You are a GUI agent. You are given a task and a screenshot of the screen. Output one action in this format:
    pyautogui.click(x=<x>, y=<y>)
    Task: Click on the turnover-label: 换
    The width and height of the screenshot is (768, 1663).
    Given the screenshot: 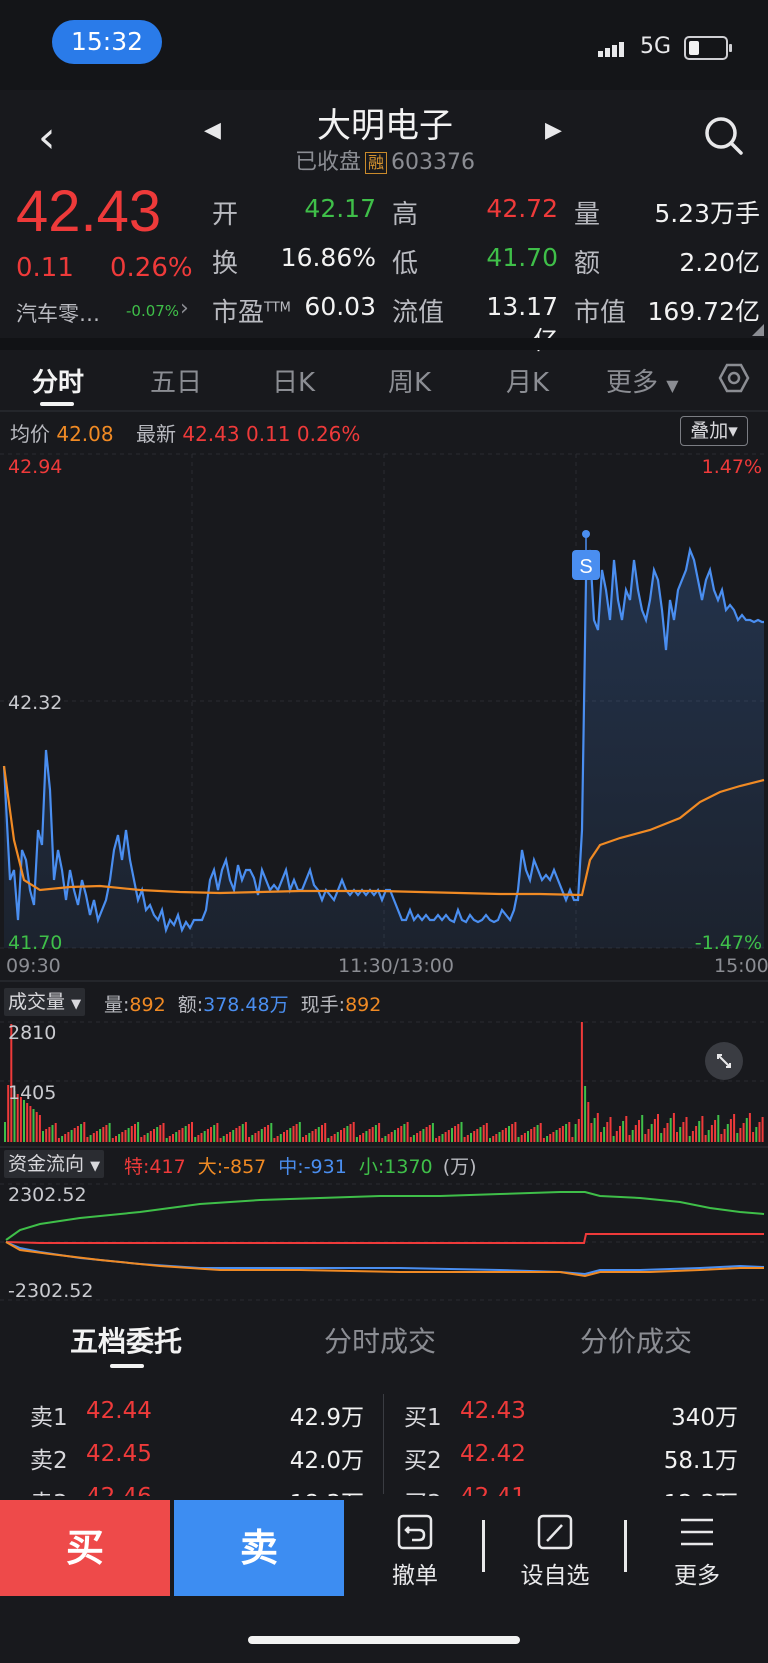 What is the action you would take?
    pyautogui.click(x=225, y=264)
    